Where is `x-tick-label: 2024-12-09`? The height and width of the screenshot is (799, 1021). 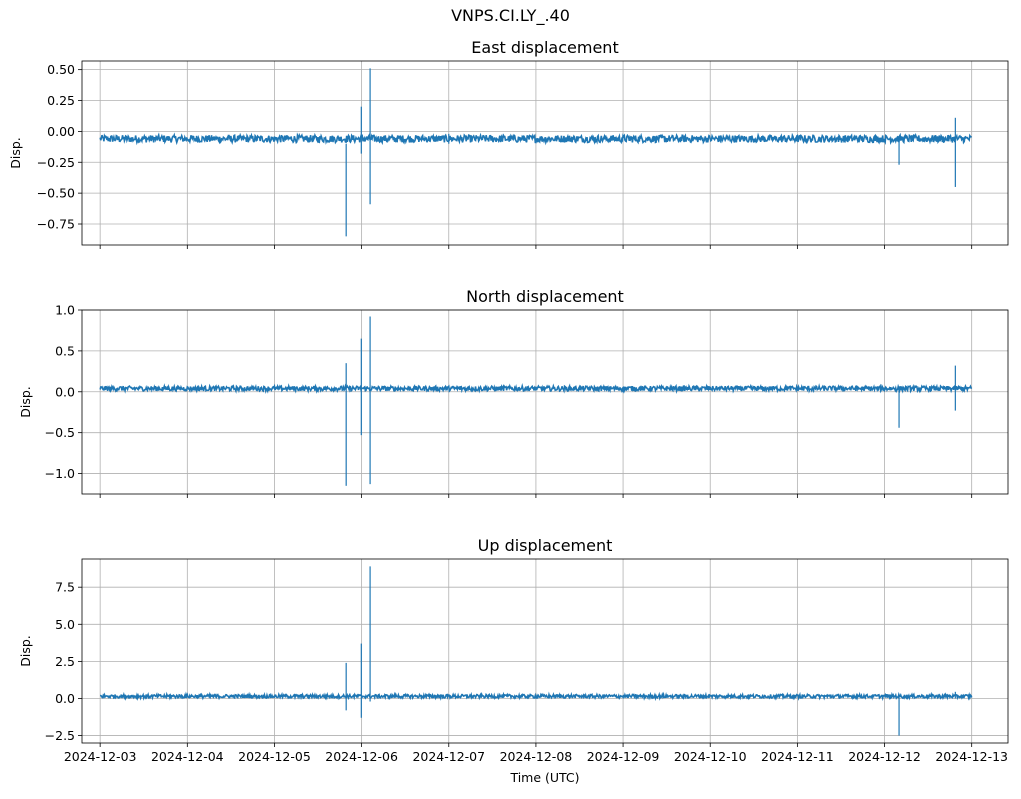 x-tick-label: 2024-12-09 is located at coordinates (623, 756).